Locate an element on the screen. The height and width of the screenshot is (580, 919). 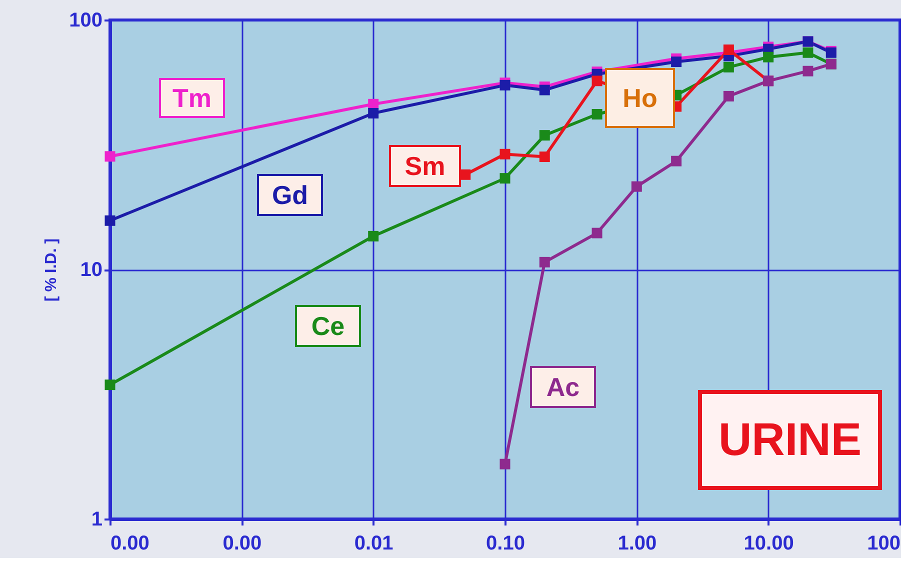
y-tick-label: 1 is located at coordinates (96, 519).